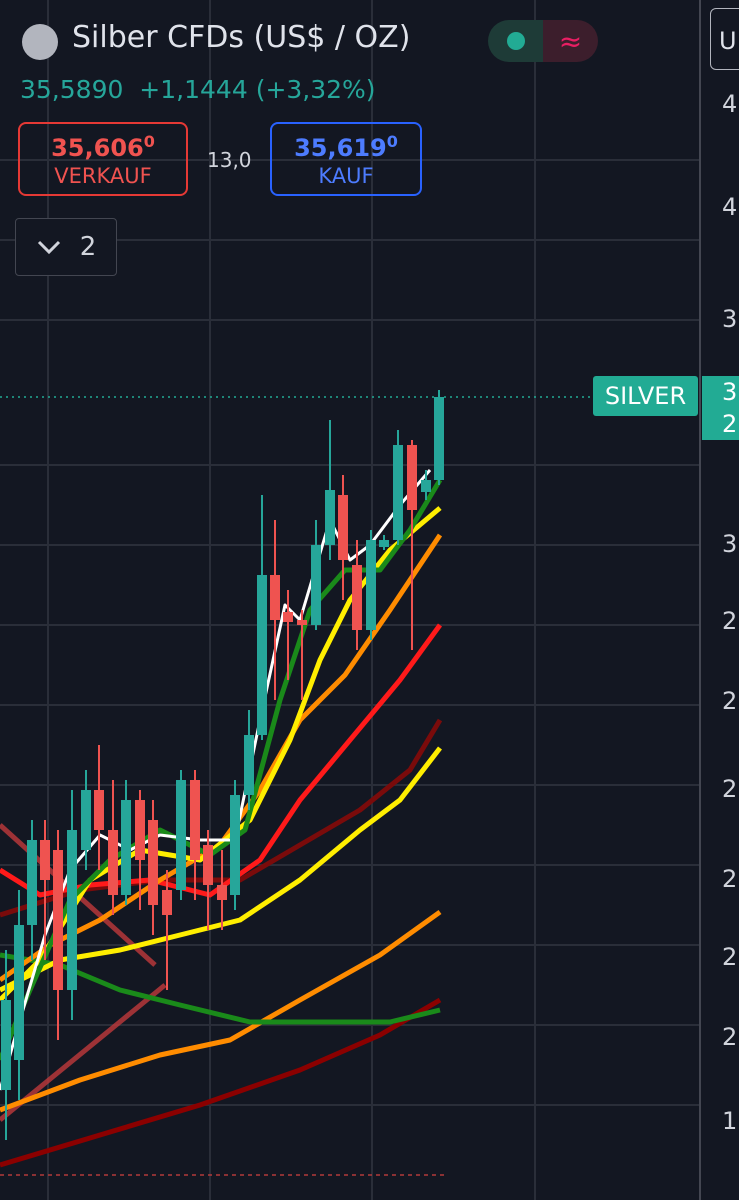  Describe the element at coordinates (88, 247) in the screenshot. I see `indicator-count: 2` at that location.